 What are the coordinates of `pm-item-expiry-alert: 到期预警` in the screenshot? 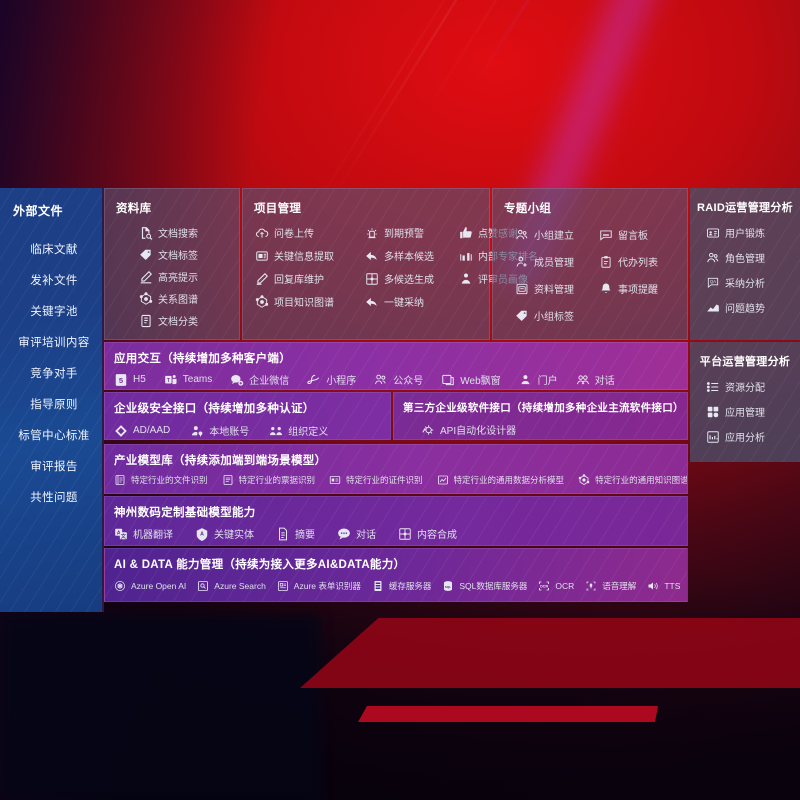 It's located at (411, 232).